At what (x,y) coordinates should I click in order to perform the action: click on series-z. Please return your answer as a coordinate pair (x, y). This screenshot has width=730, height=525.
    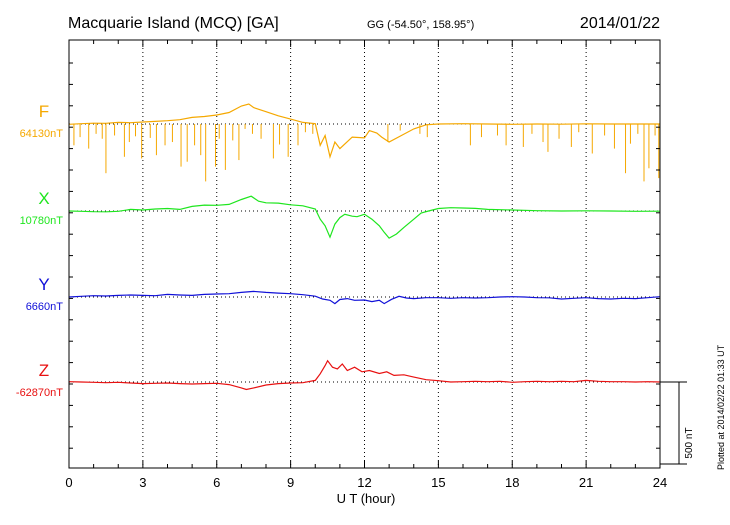
    Looking at the image, I should click on (364, 375).